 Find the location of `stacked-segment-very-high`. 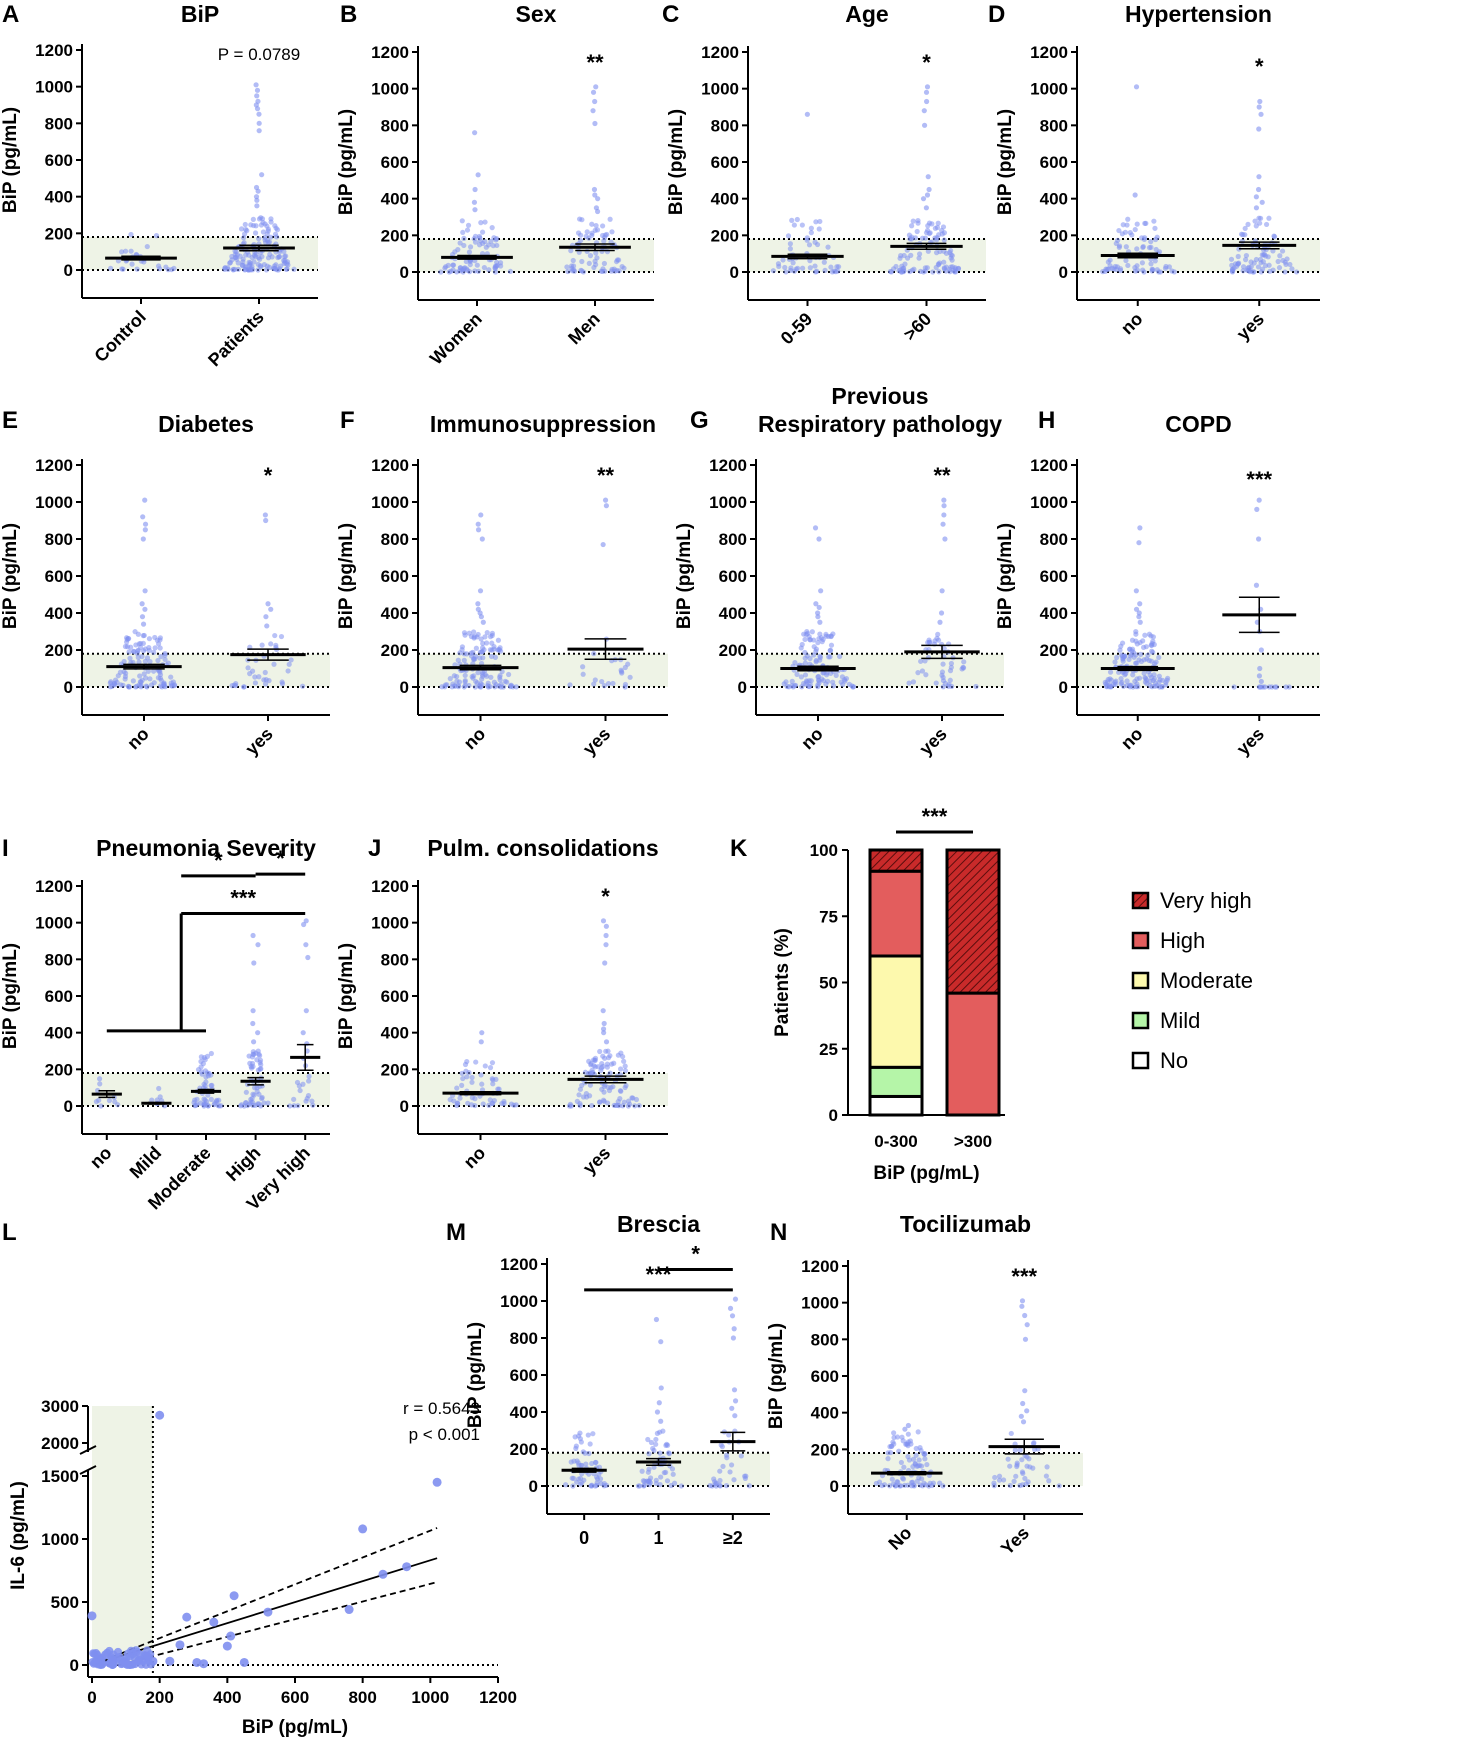

stacked-segment-very-high is located at coordinates (973, 921).